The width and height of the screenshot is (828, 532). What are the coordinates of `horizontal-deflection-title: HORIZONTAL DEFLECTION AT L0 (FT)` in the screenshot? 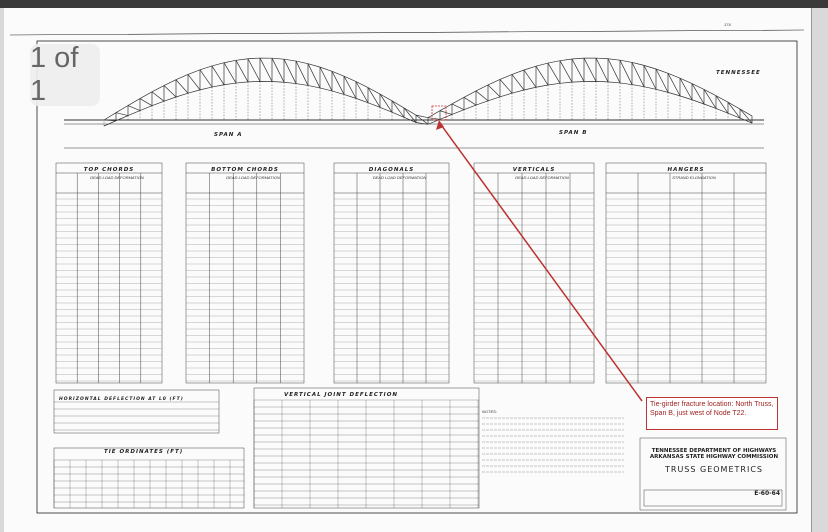 It's located at (121, 399).